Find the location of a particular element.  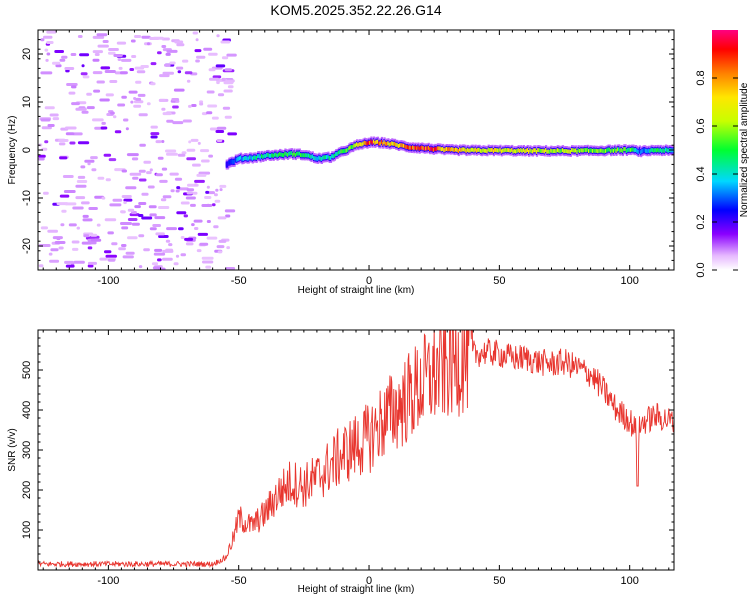

colorbar-tick-label: 0.2 is located at coordinates (701, 221).